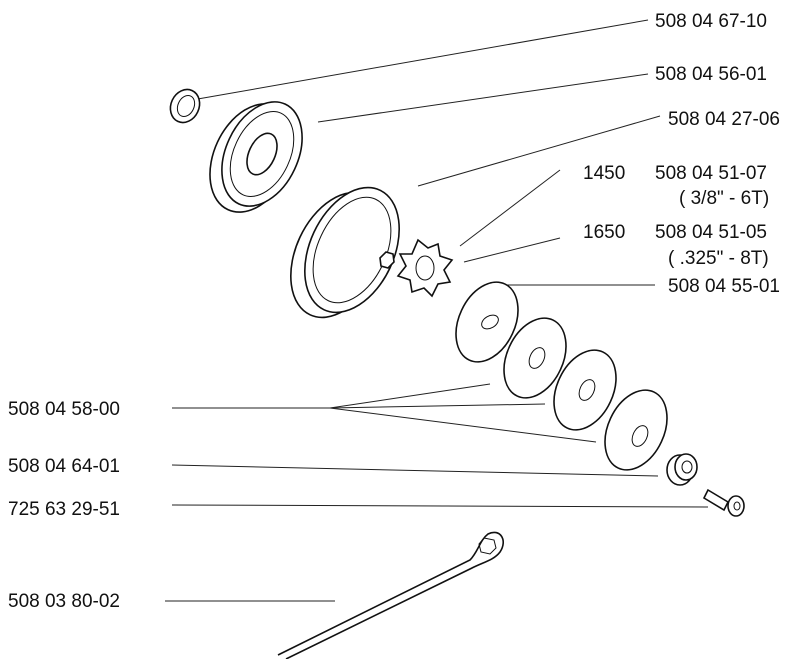  What do you see at coordinates (604, 232) in the screenshot?
I see `model: 1650` at bounding box center [604, 232].